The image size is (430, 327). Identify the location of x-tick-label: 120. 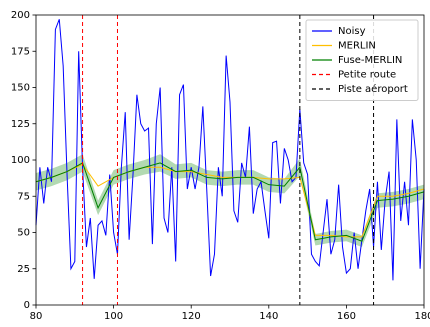
(191, 316).